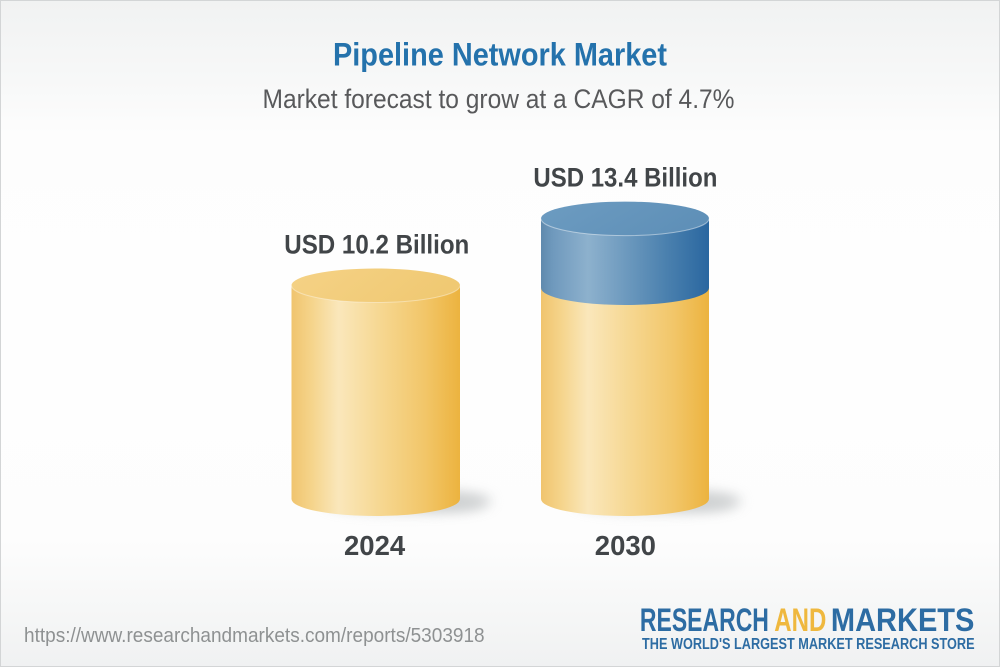  I want to click on svg-text: USD 10.2 Billion, so click(376, 245).